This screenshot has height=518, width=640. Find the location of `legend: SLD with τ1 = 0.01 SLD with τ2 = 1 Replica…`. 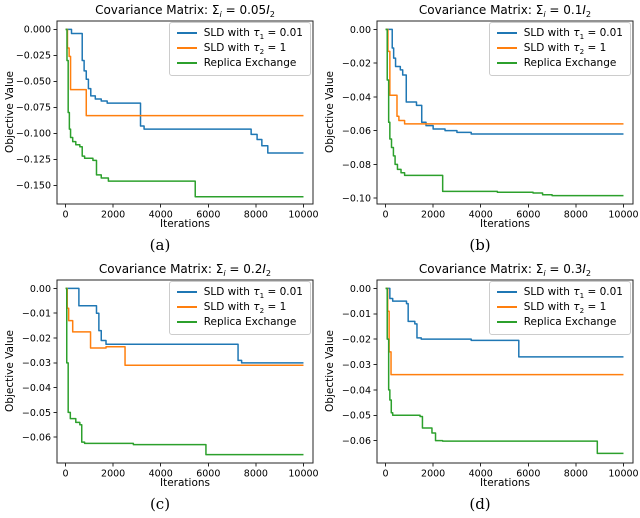

legend: SLD with τ1 = 0.01 SLD with τ2 = 1 Replica… is located at coordinates (559, 308).